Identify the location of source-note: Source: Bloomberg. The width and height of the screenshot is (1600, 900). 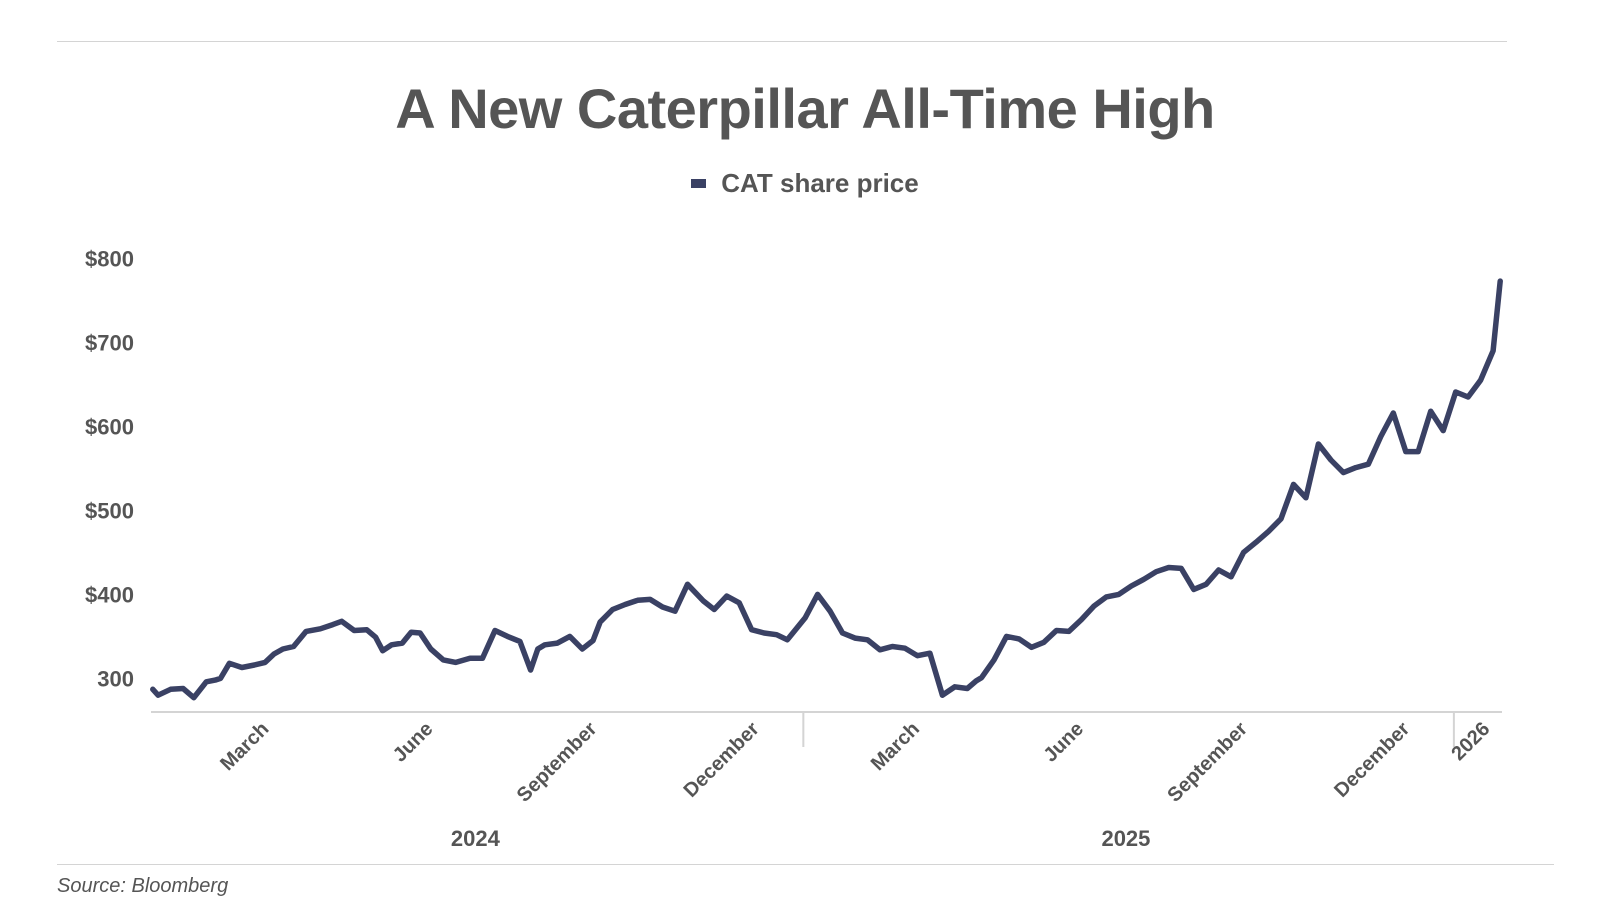
(143, 886).